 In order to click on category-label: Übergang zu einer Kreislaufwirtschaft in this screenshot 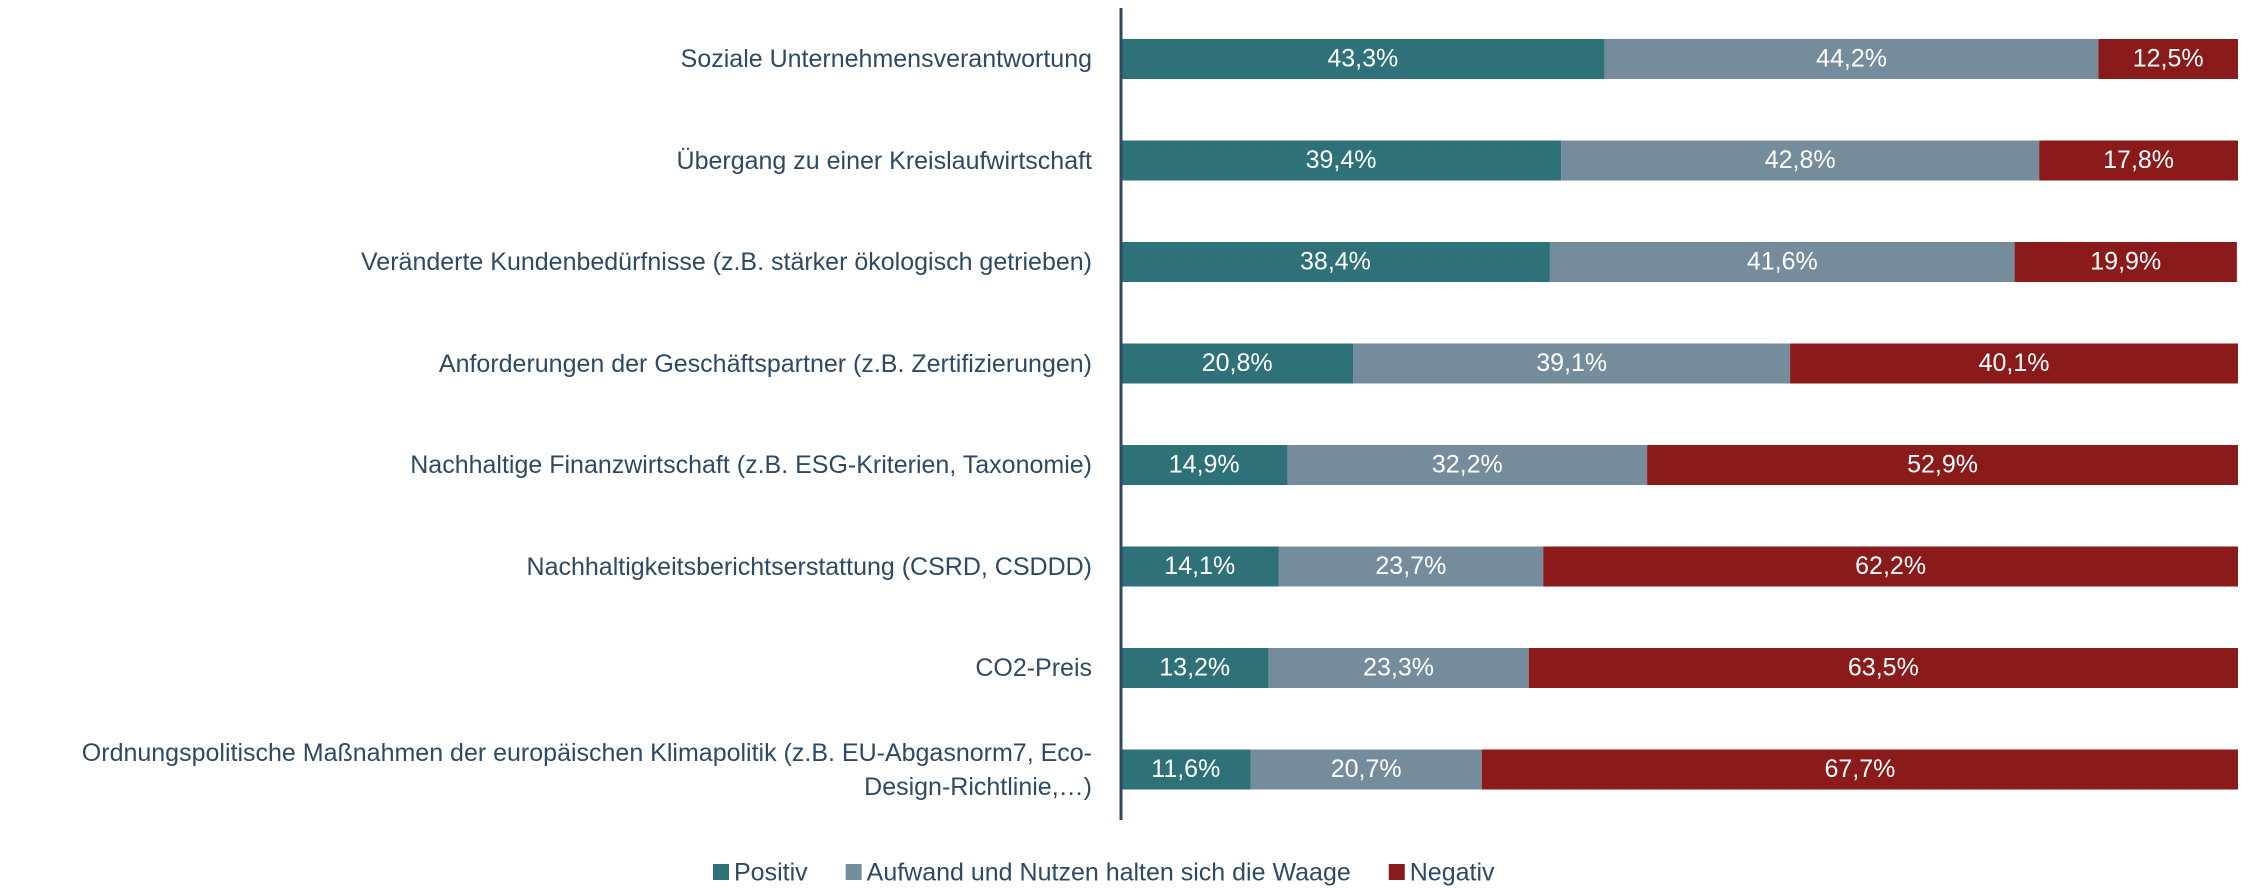, I will do `click(884, 160)`.